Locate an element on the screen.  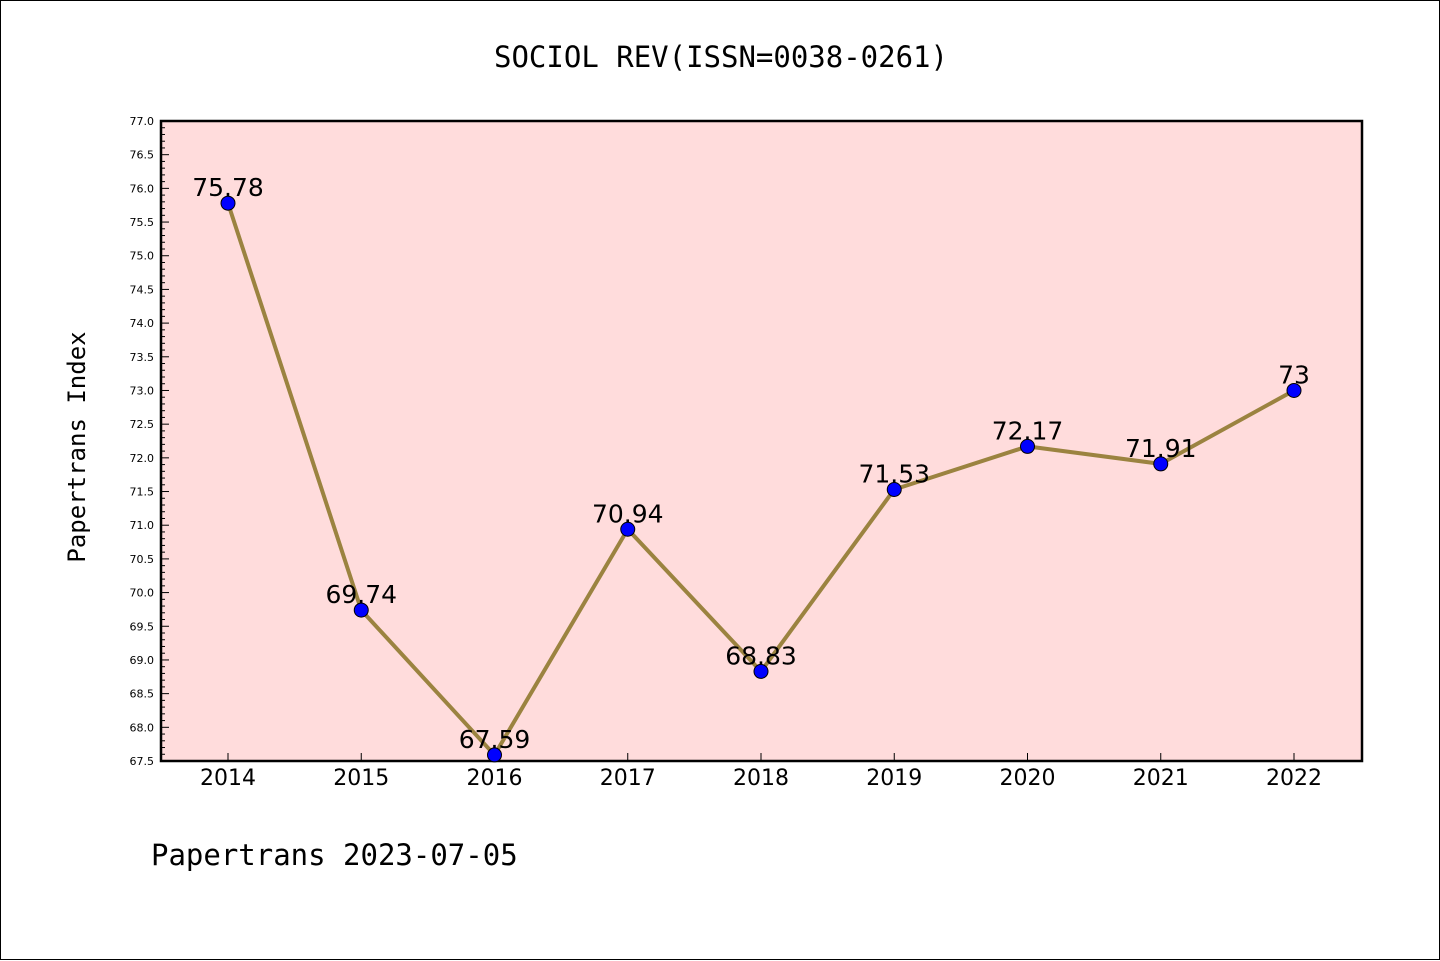
data-label: 70.94 is located at coordinates (628, 513).